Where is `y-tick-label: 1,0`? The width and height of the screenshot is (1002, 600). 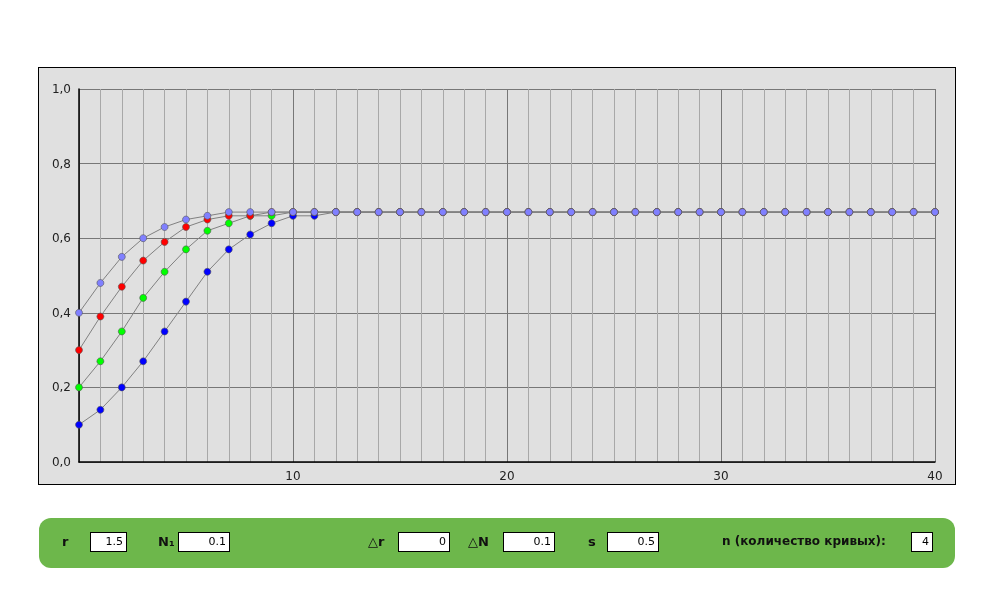
y-tick-label: 1,0 is located at coordinates (61, 89).